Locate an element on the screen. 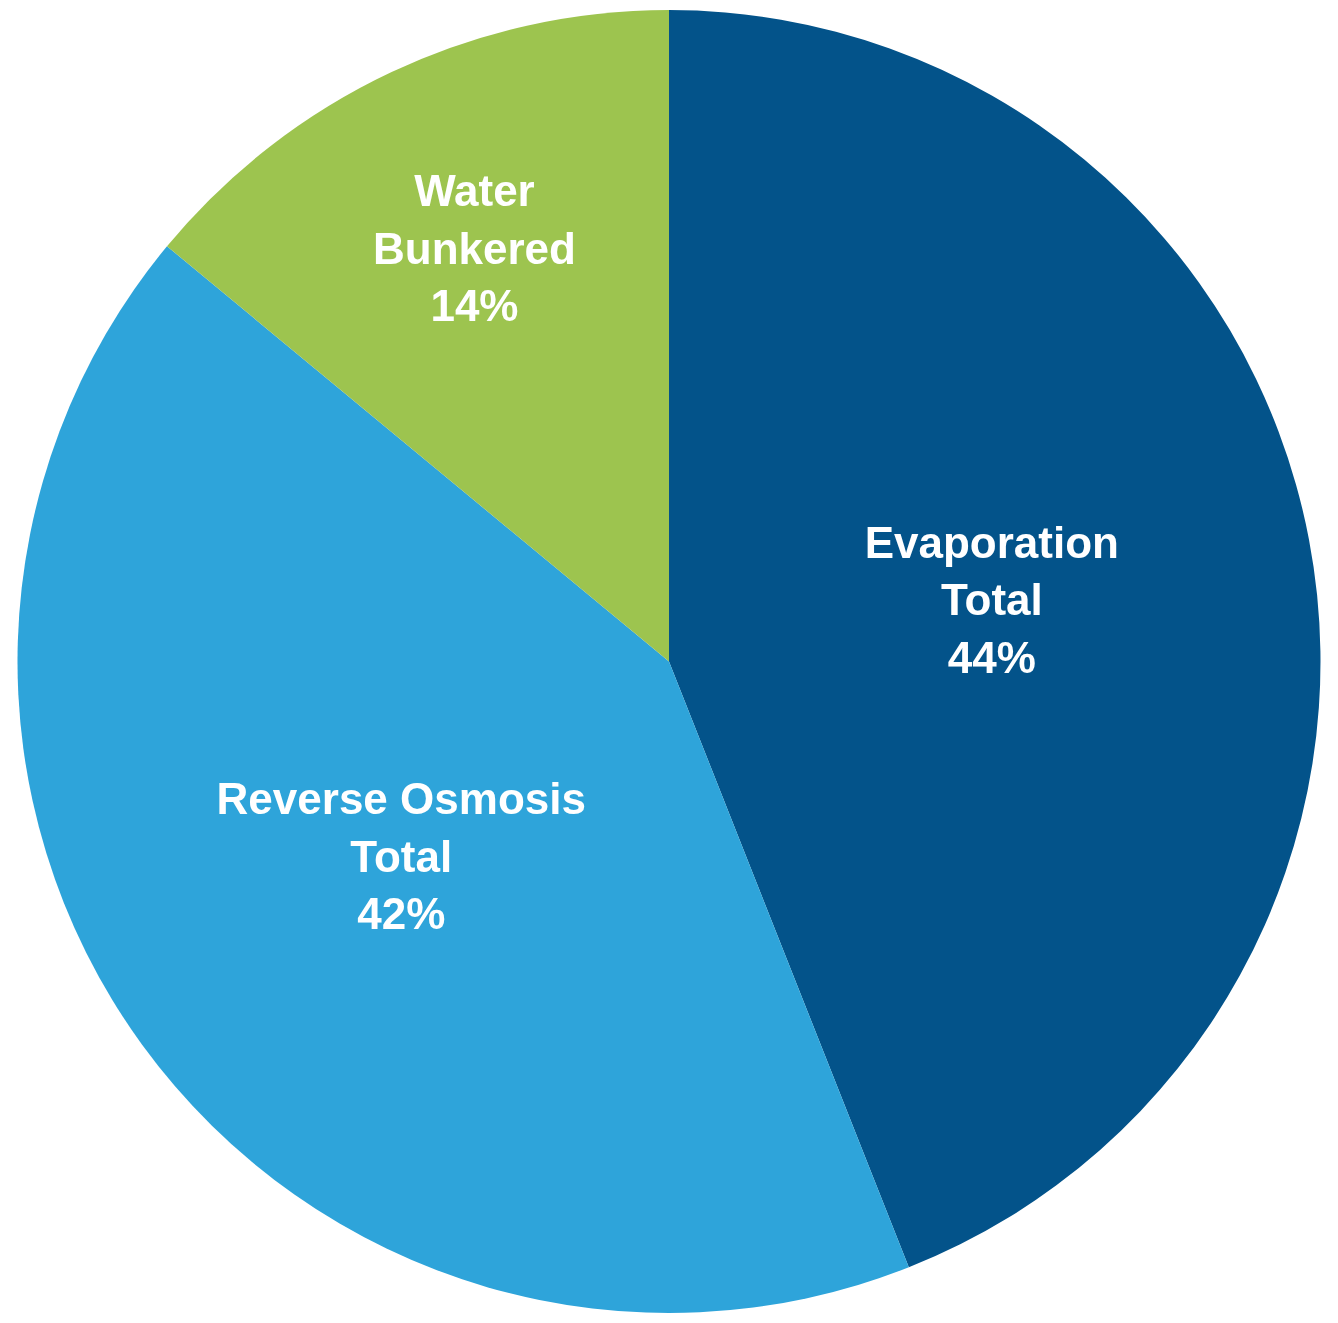  data-label: 44% is located at coordinates (991, 657).